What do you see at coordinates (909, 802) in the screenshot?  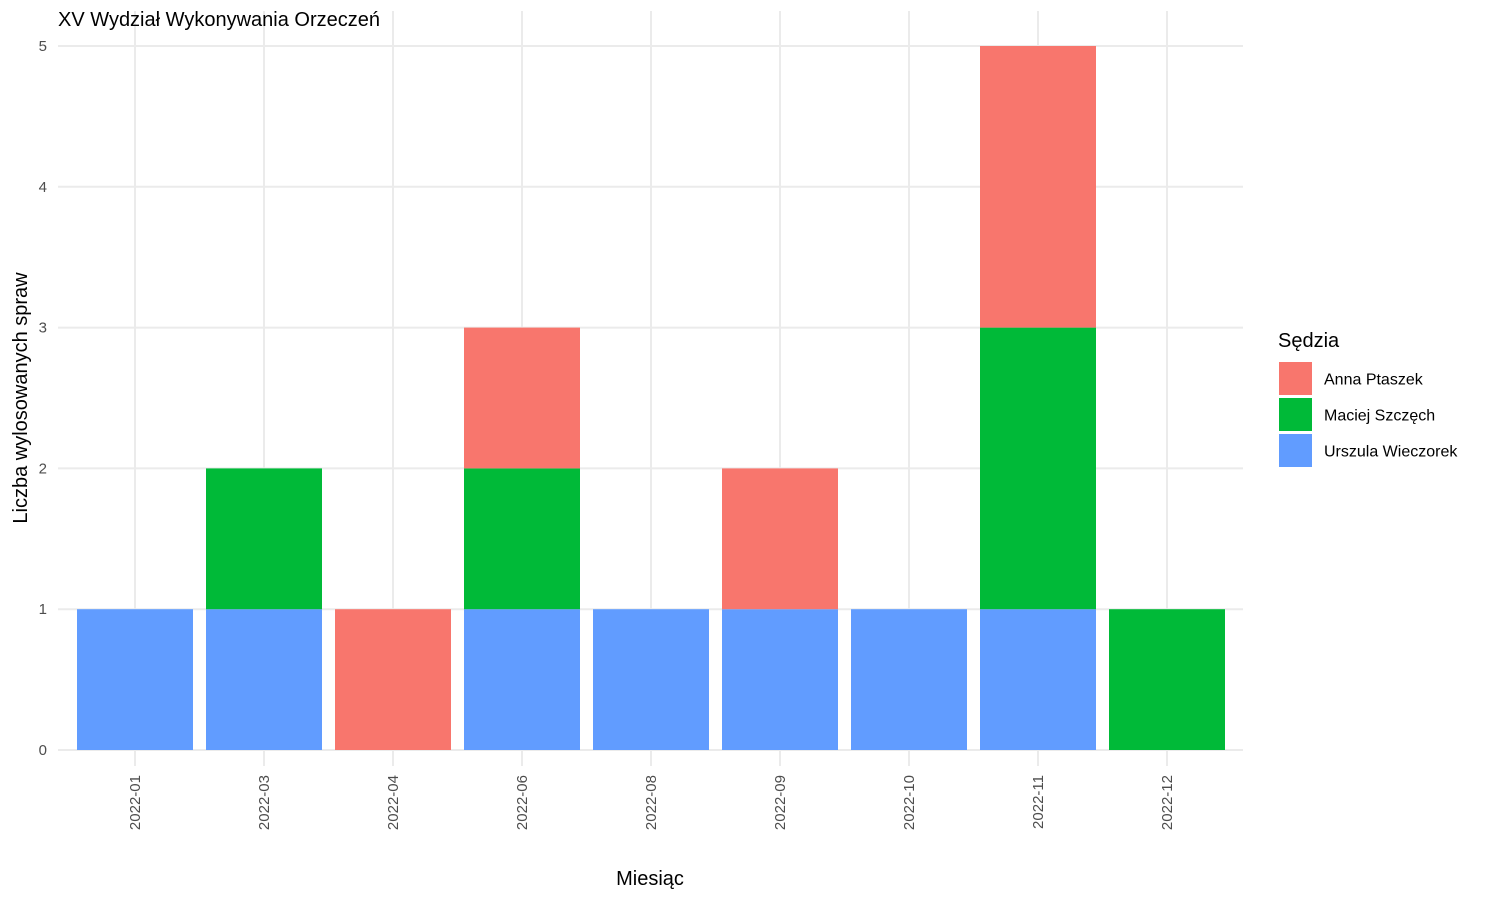 I see `x-tick-label: 2022-10` at bounding box center [909, 802].